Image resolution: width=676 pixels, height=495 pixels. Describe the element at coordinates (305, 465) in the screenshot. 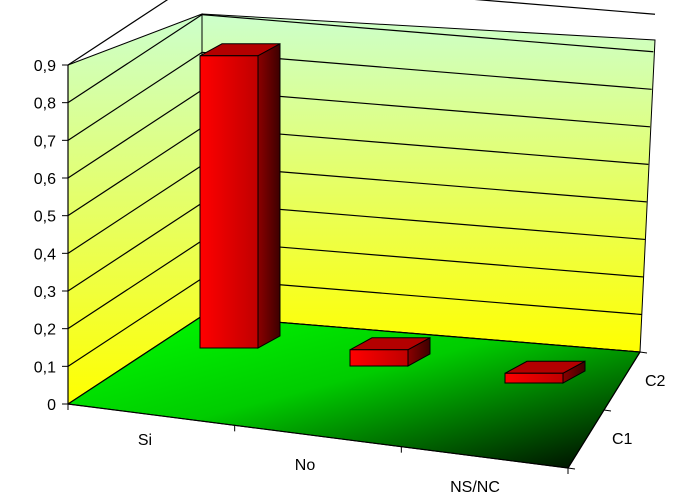

I see `x-tick-label: No` at that location.